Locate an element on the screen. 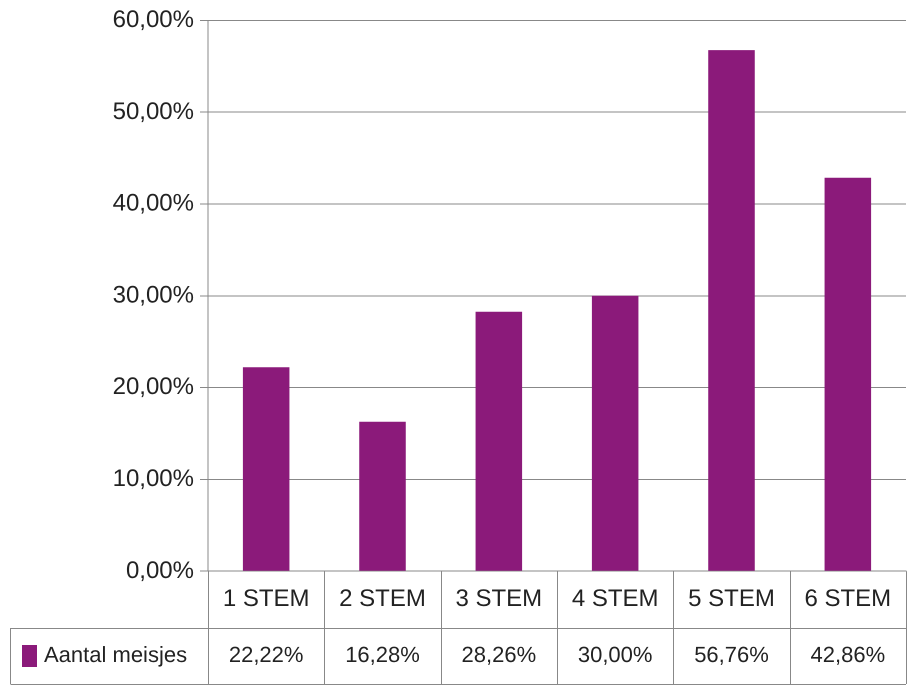 This screenshot has height=686, width=912. y-tick-label: 20,00% is located at coordinates (153, 386).